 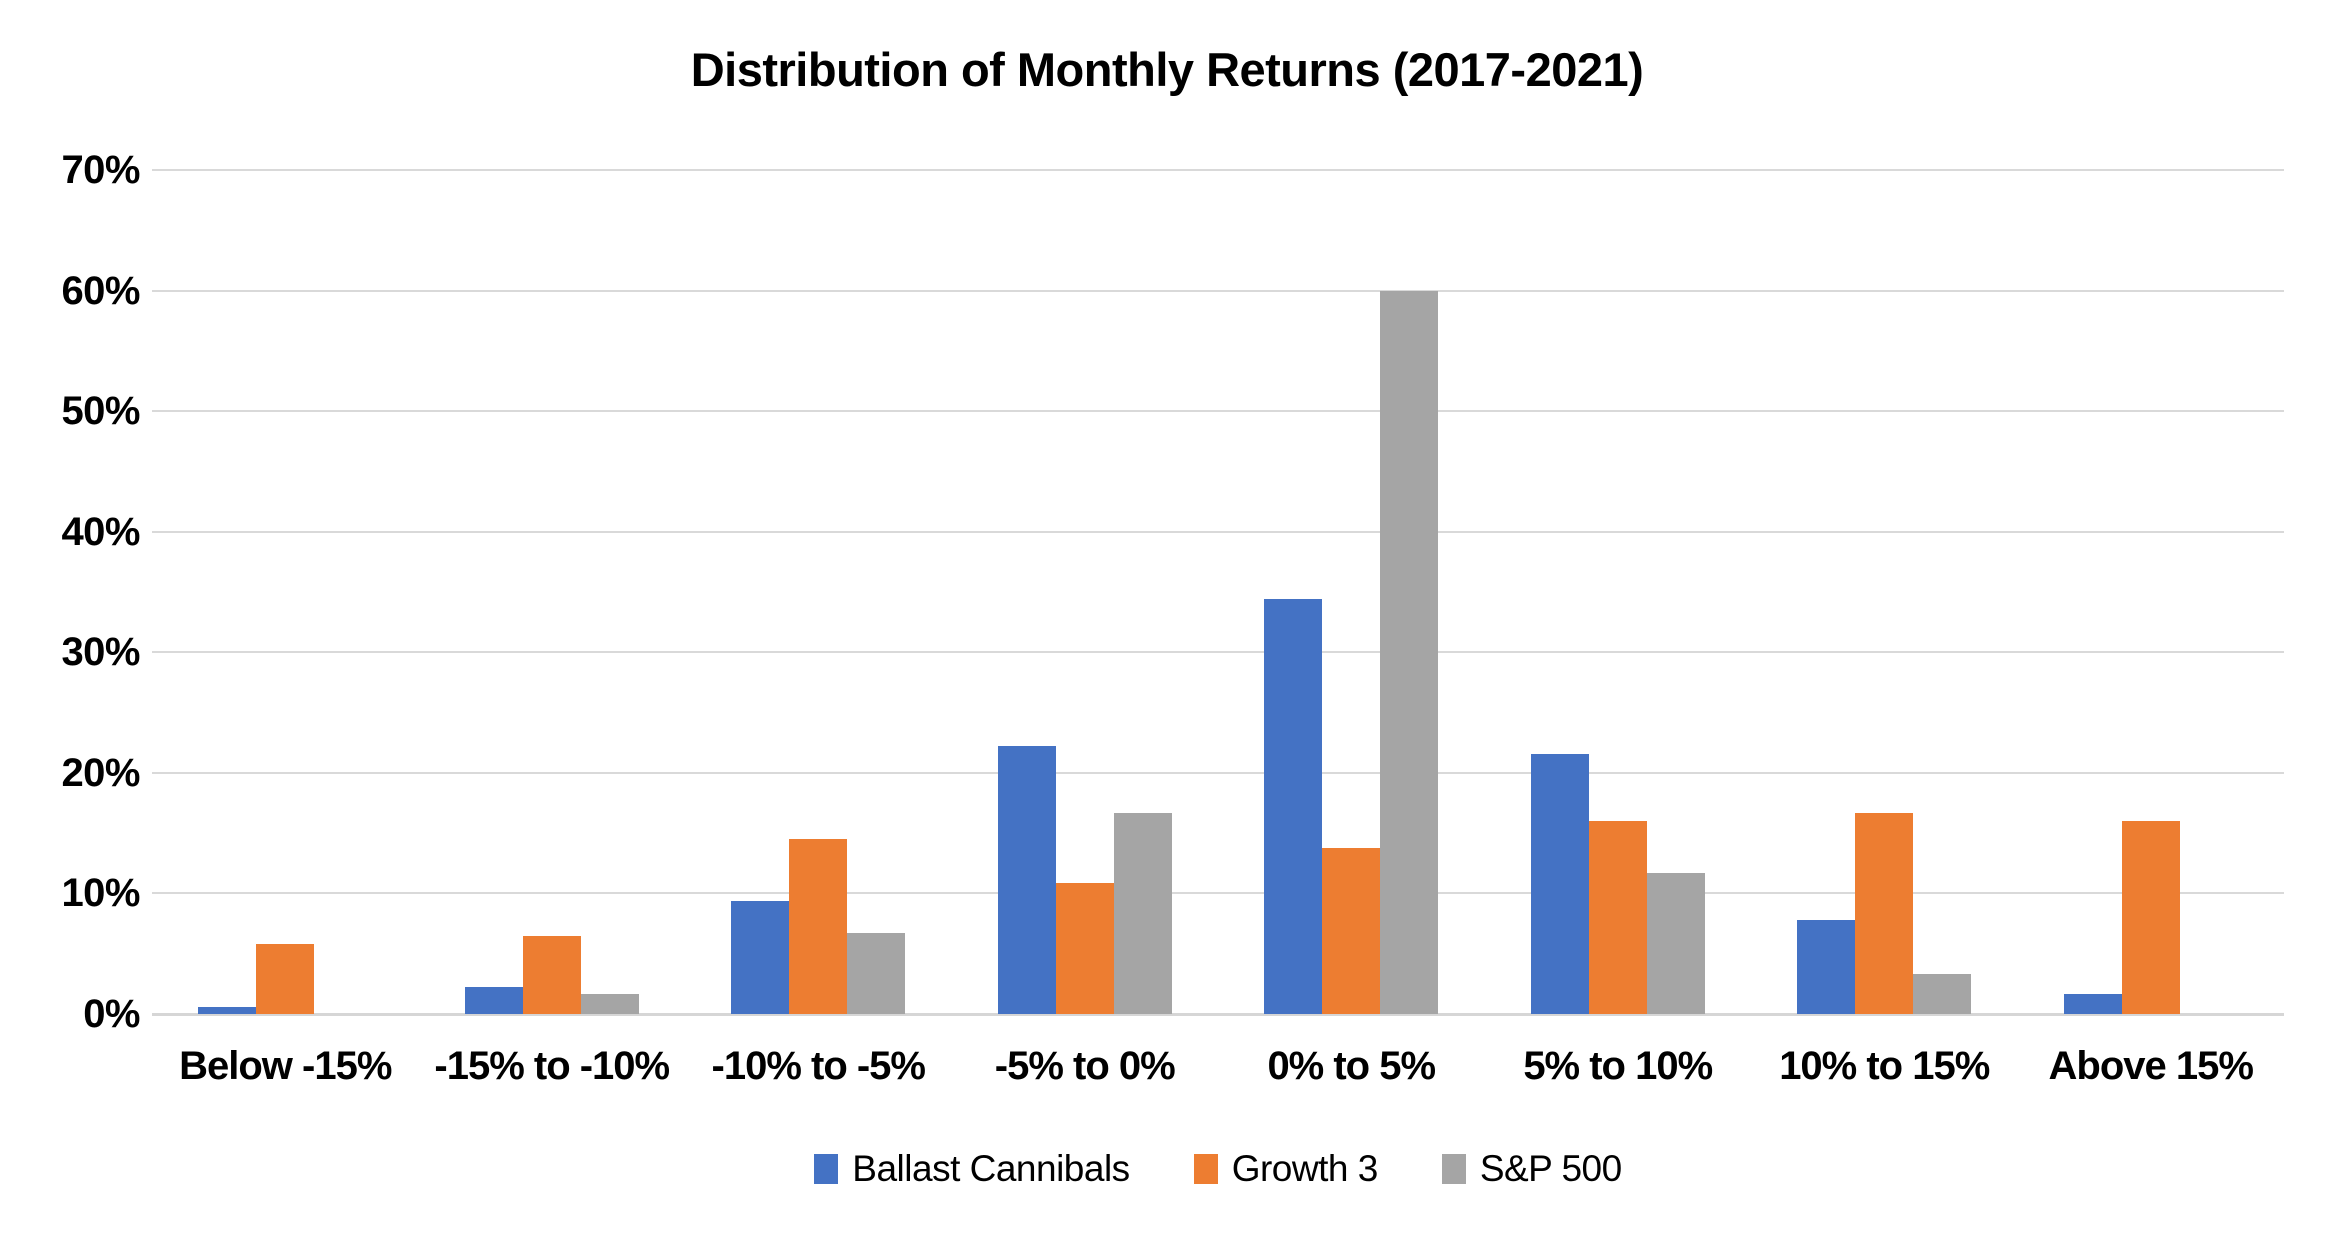 I want to click on y-axis: 0% 10% 20% 30% 40% 50% 60% 70%, so click(x=70, y=592).